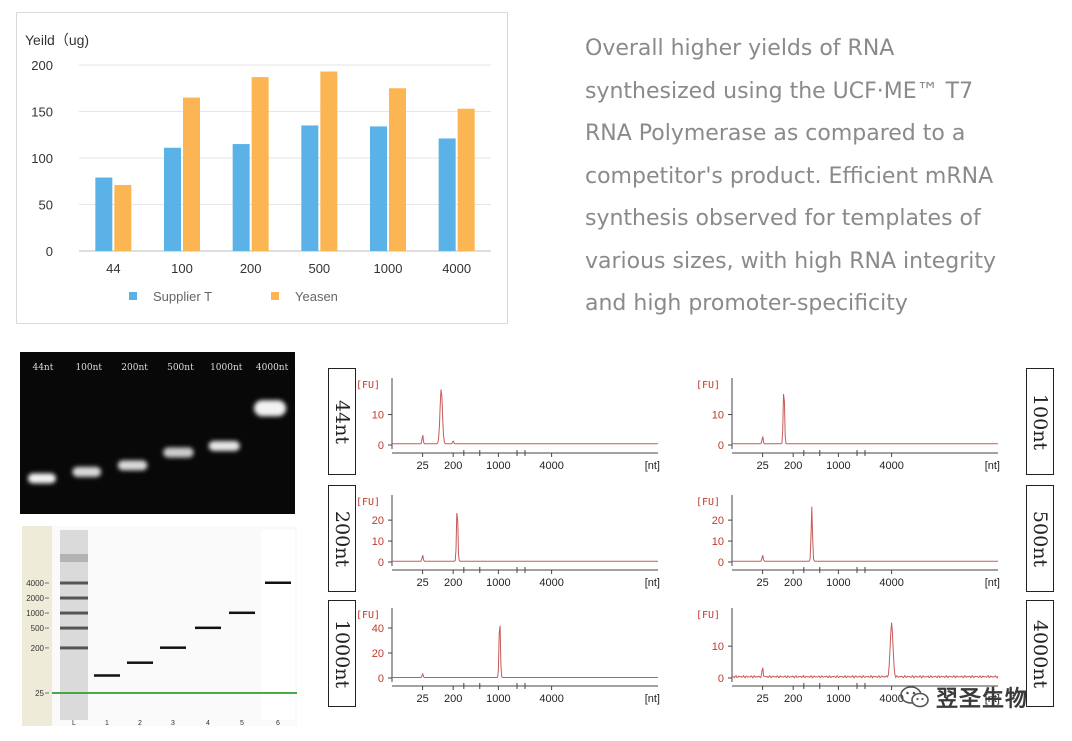 This screenshot has width=1072, height=741. What do you see at coordinates (35, 583) in the screenshot?
I see `ladder-size-label: 4000` at bounding box center [35, 583].